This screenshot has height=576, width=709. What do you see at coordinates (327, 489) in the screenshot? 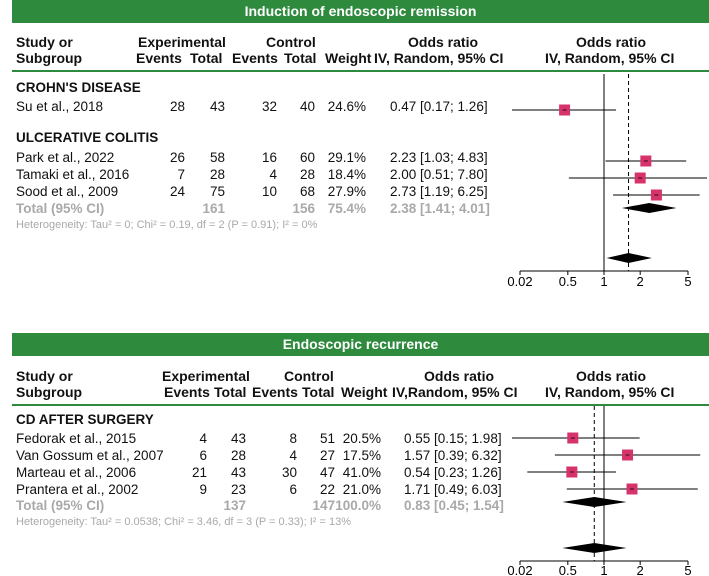
I see `chart2-ctrl-total: 22` at bounding box center [327, 489].